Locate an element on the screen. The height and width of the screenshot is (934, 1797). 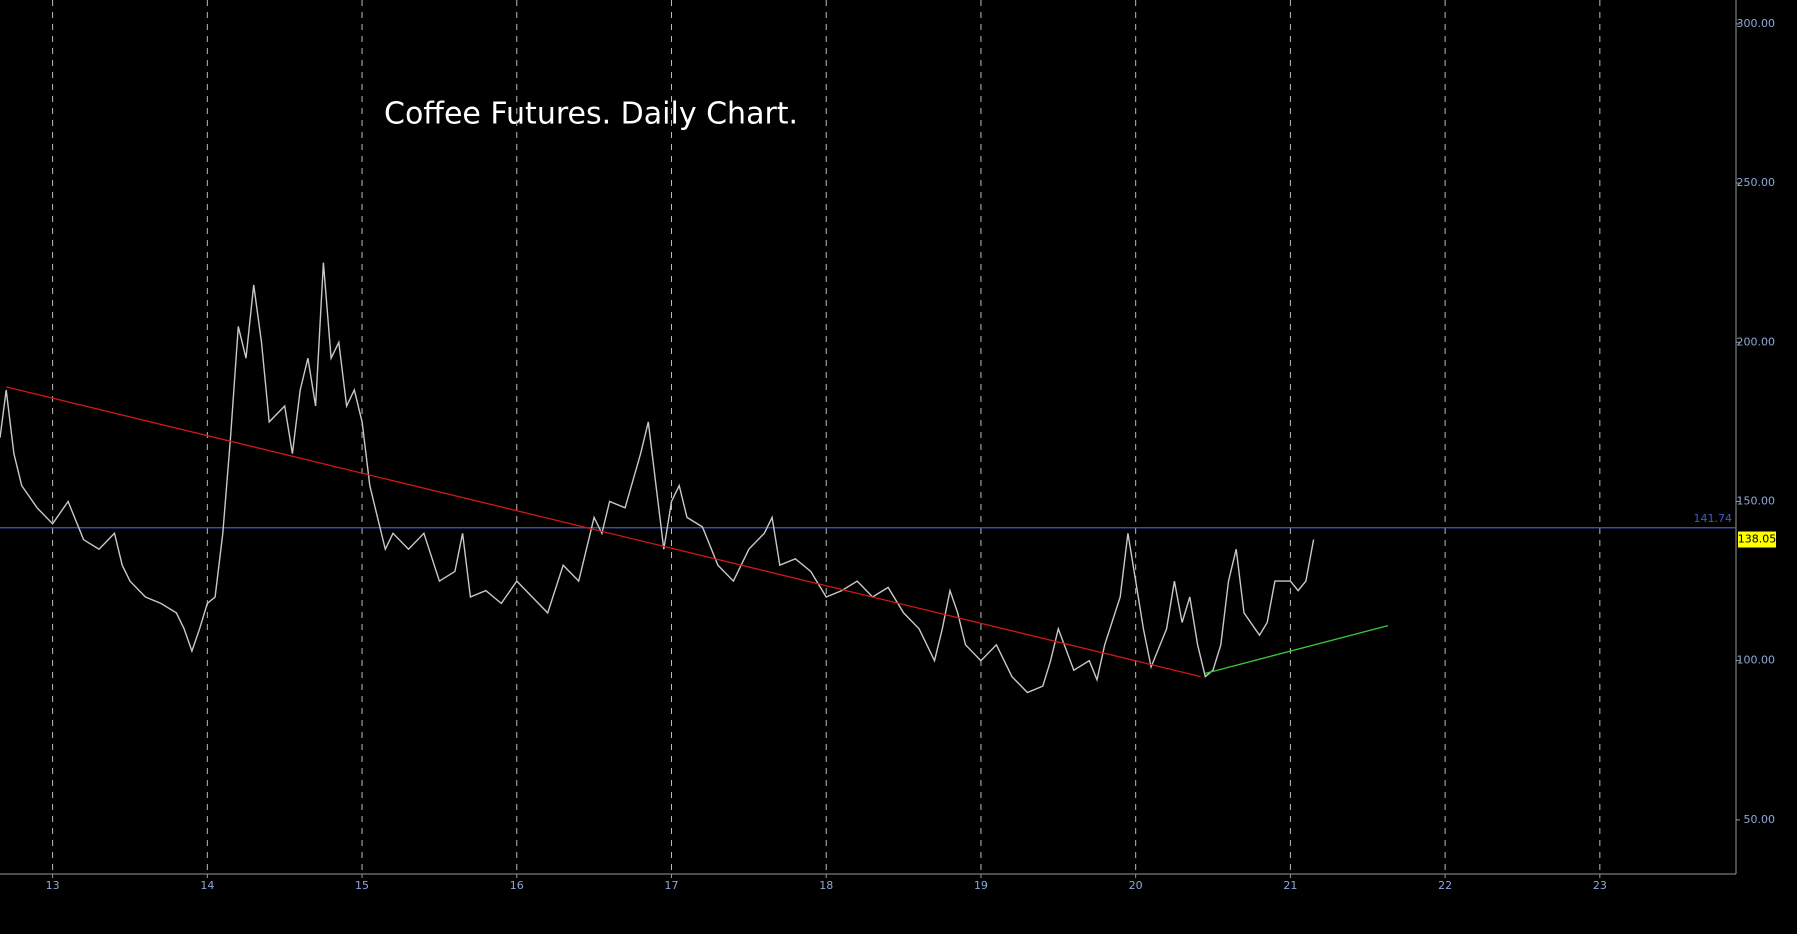
x-tick-label: 13 is located at coordinates (53, 885).